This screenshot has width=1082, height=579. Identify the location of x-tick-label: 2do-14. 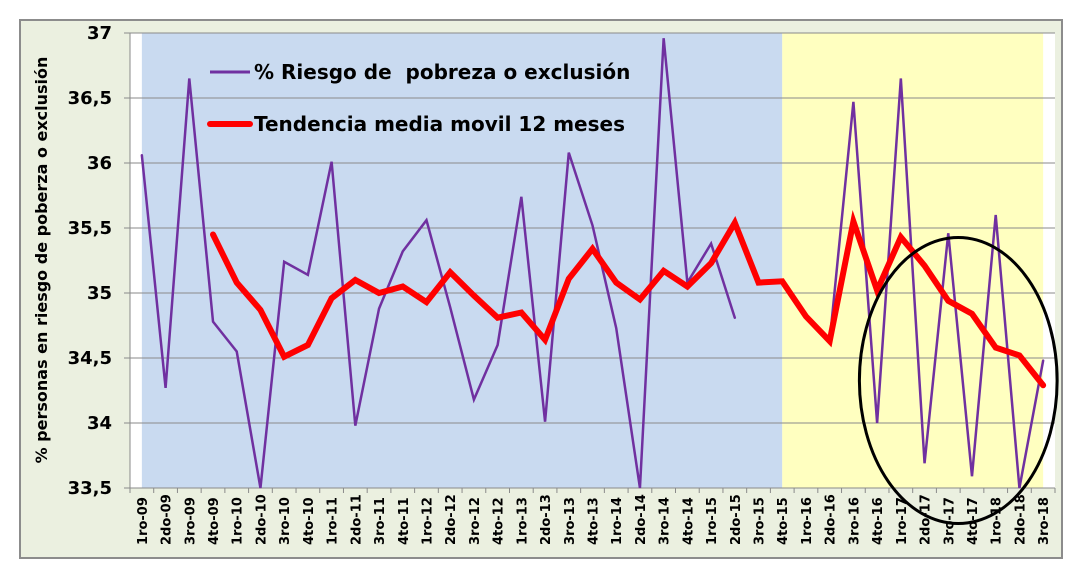
(641, 519).